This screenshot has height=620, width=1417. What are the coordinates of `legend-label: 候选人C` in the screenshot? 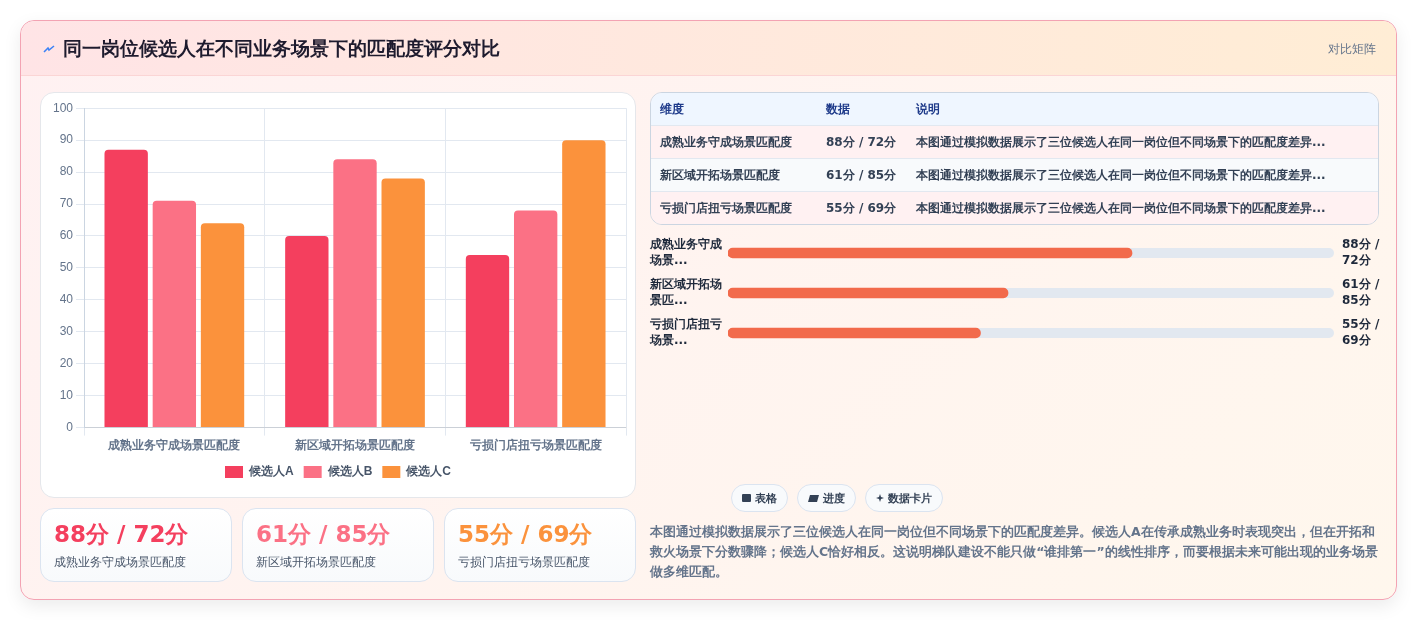 It's located at (428, 471).